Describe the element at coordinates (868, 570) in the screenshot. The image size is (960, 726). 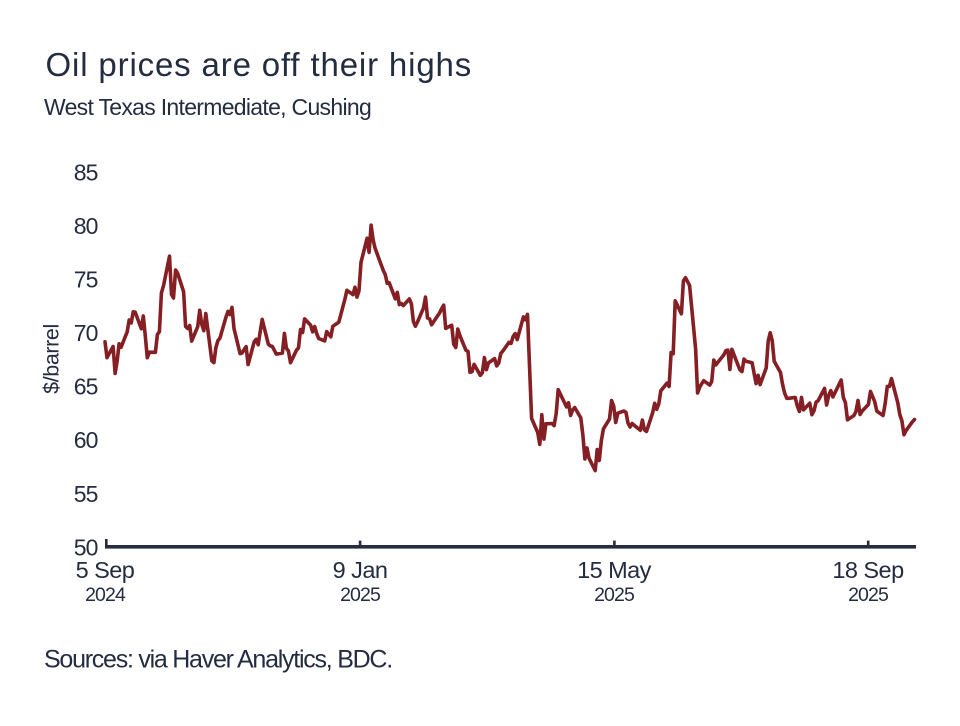
I see `svg-text: 18 Sep` at that location.